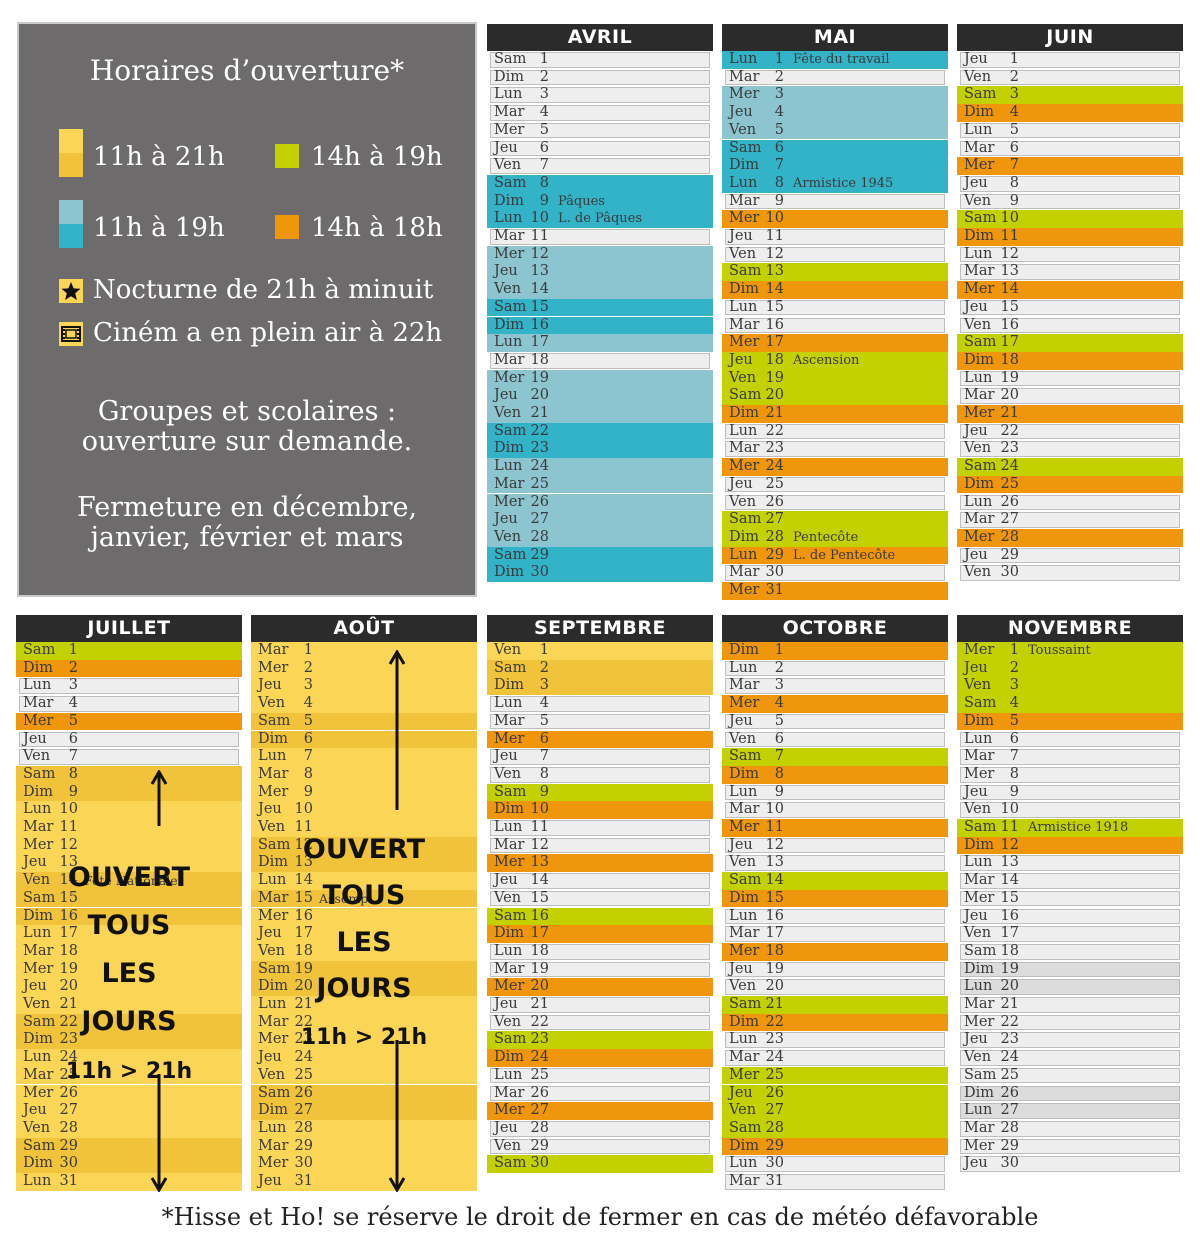 The height and width of the screenshot is (1259, 1200). I want to click on day-number: 30, so click(1009, 572).